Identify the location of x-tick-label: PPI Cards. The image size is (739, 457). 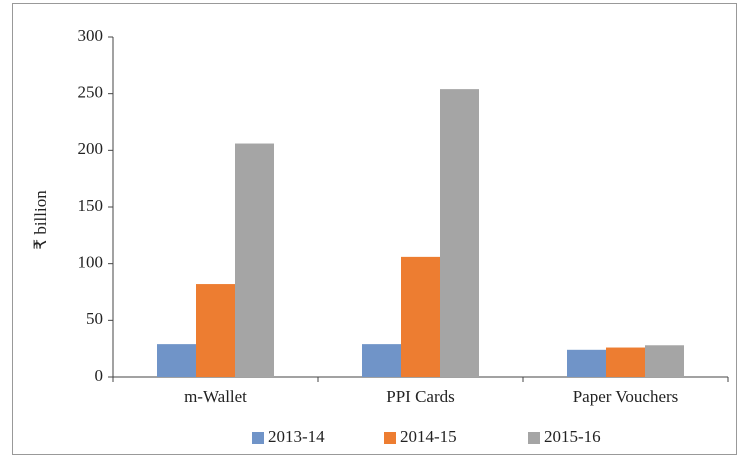
(420, 396).